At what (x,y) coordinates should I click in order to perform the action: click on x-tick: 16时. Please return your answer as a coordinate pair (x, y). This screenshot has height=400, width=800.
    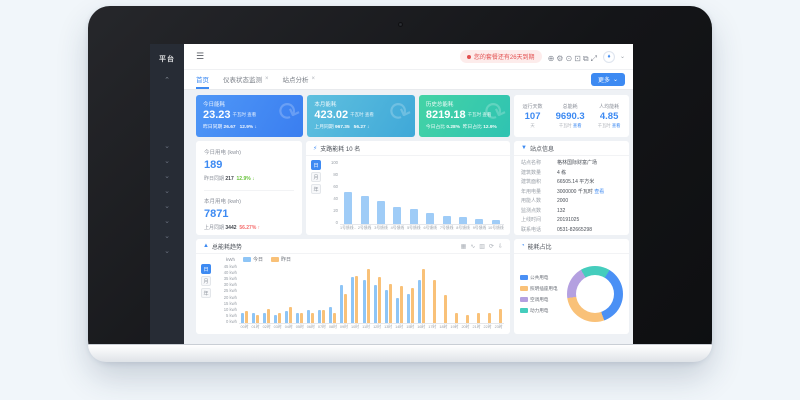
    Looking at the image, I should click on (421, 327).